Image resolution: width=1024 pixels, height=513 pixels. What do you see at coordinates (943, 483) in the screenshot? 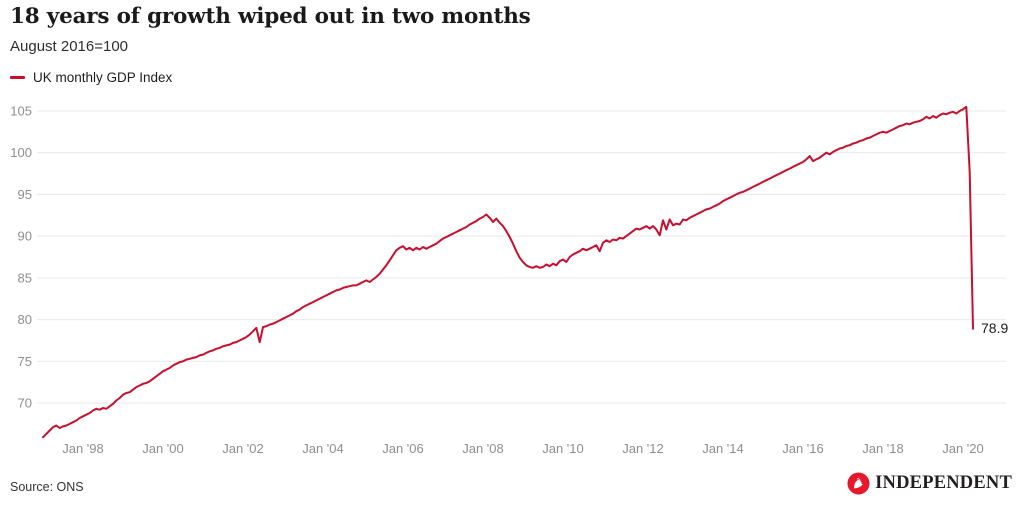
I see `independent-wordmark: INDEPENDENT` at bounding box center [943, 483].